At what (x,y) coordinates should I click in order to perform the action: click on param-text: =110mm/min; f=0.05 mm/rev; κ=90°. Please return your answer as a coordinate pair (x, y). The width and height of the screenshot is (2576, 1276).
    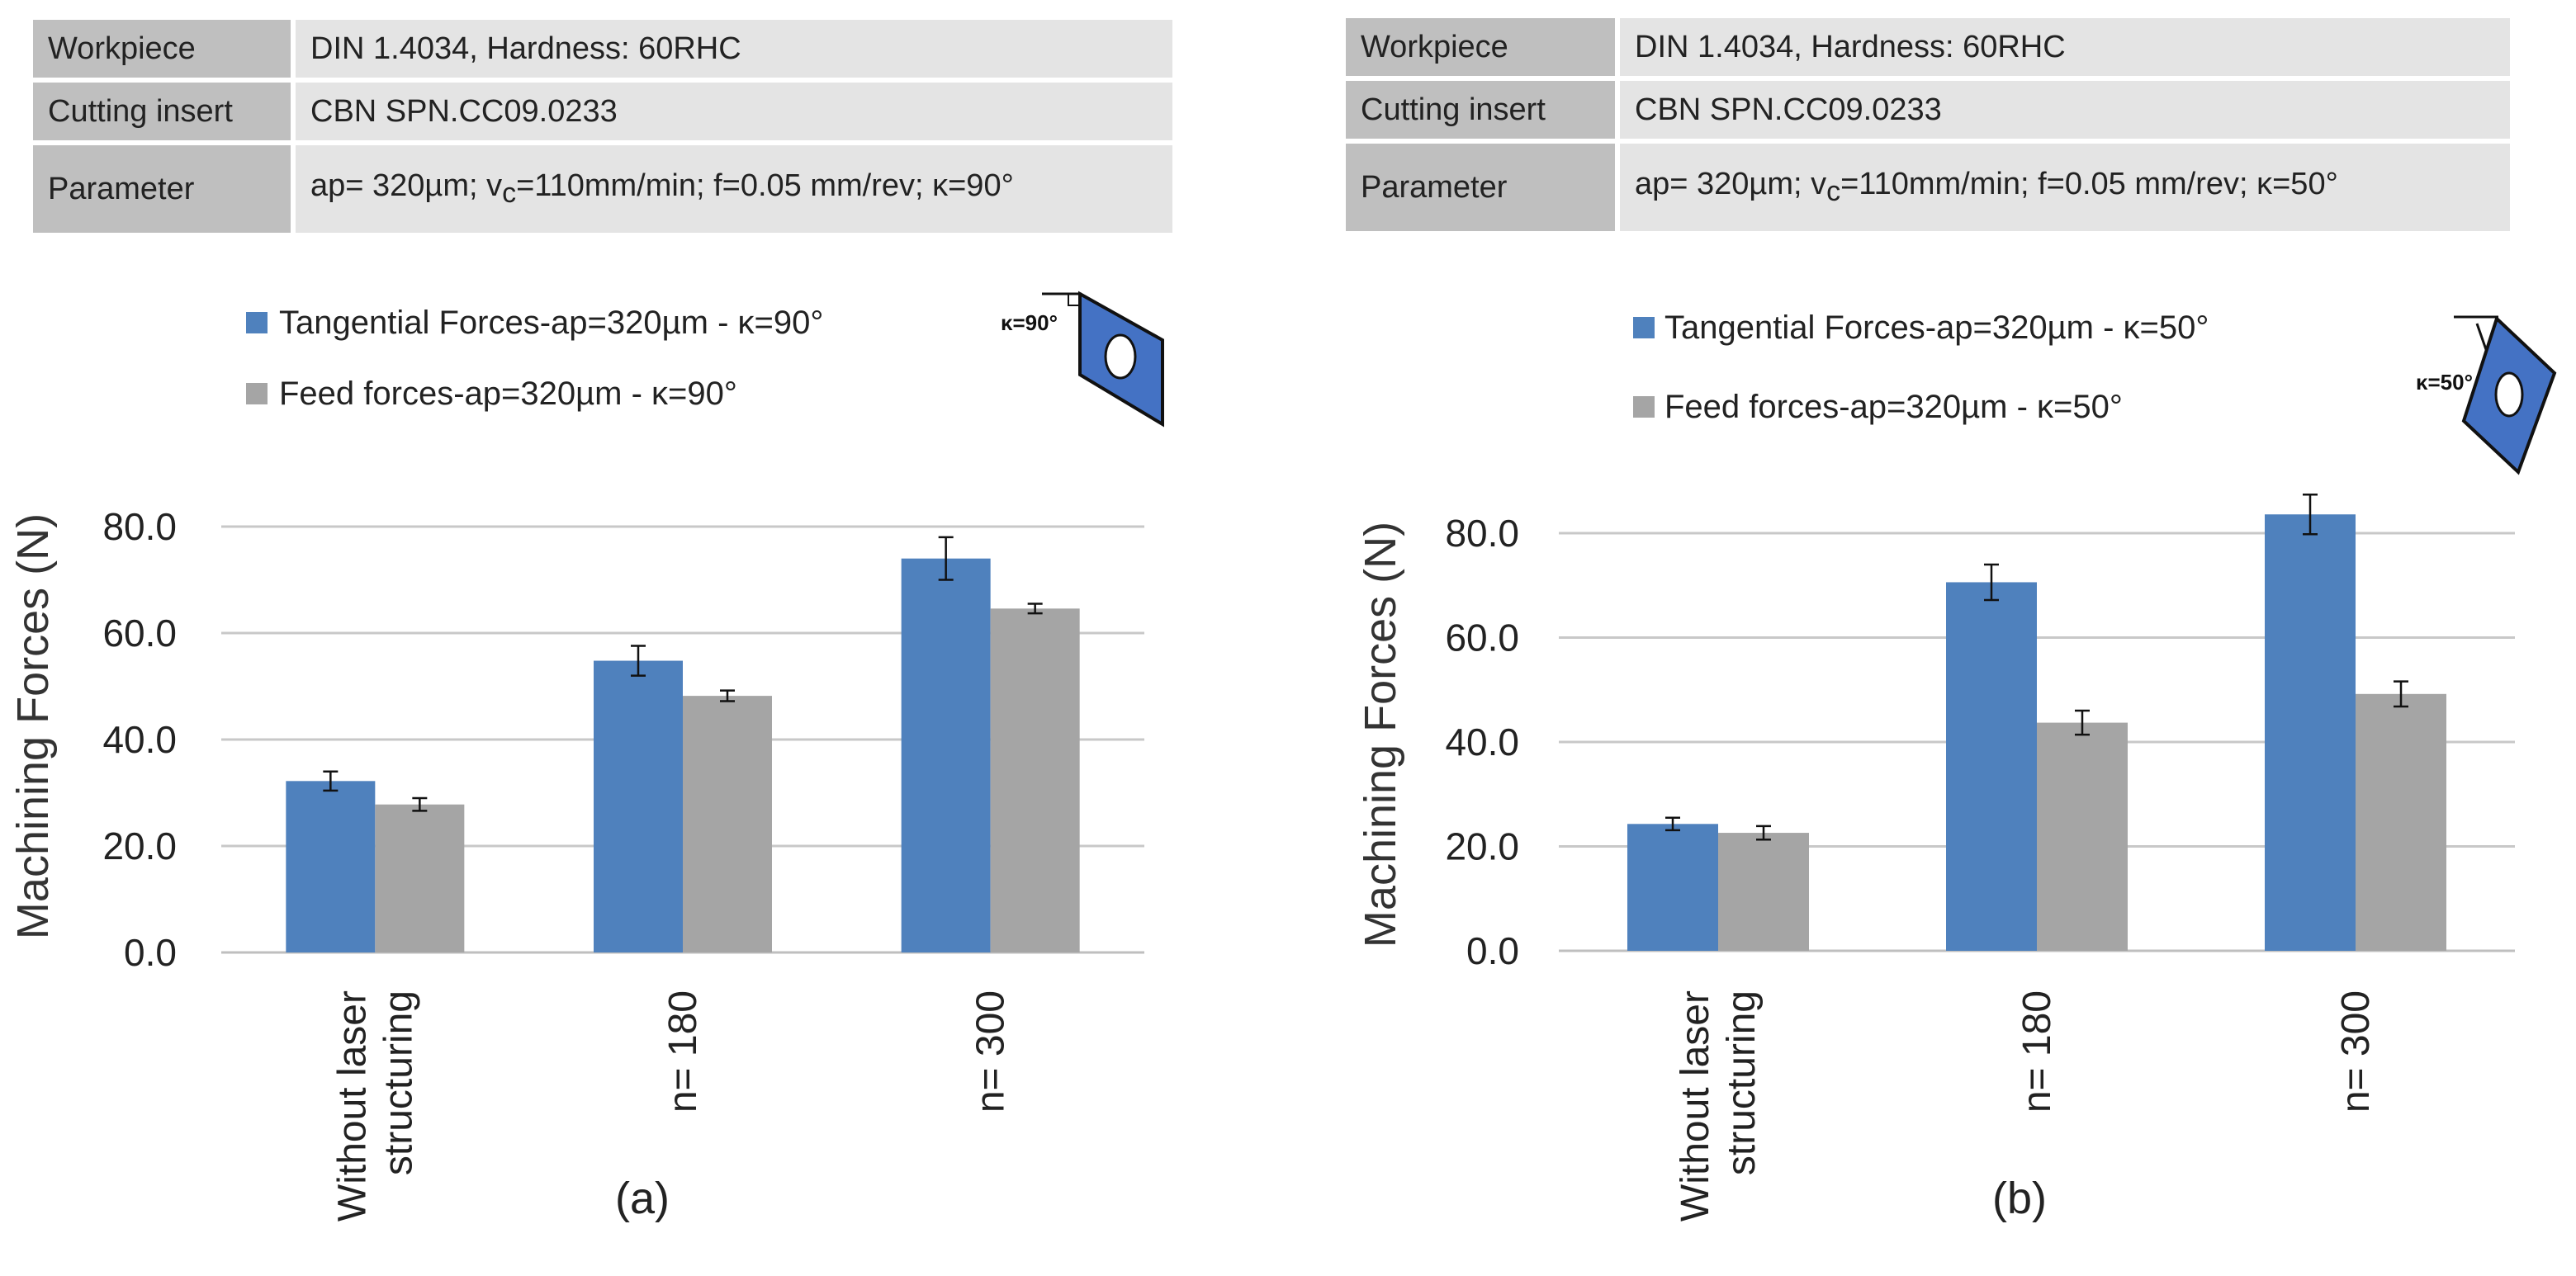
    Looking at the image, I should click on (765, 185).